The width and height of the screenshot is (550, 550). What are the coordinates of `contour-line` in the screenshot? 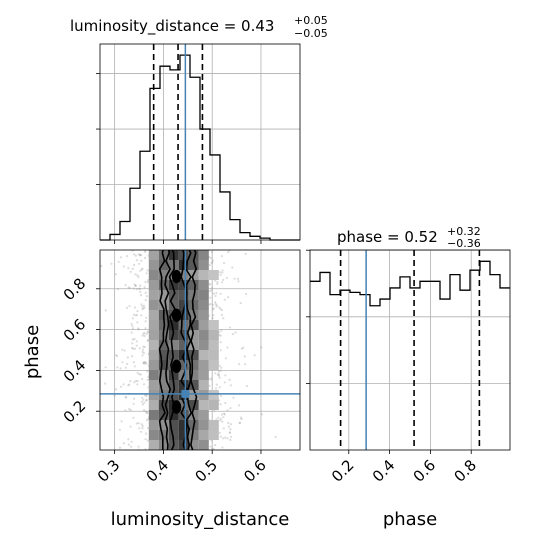 It's located at (194, 350).